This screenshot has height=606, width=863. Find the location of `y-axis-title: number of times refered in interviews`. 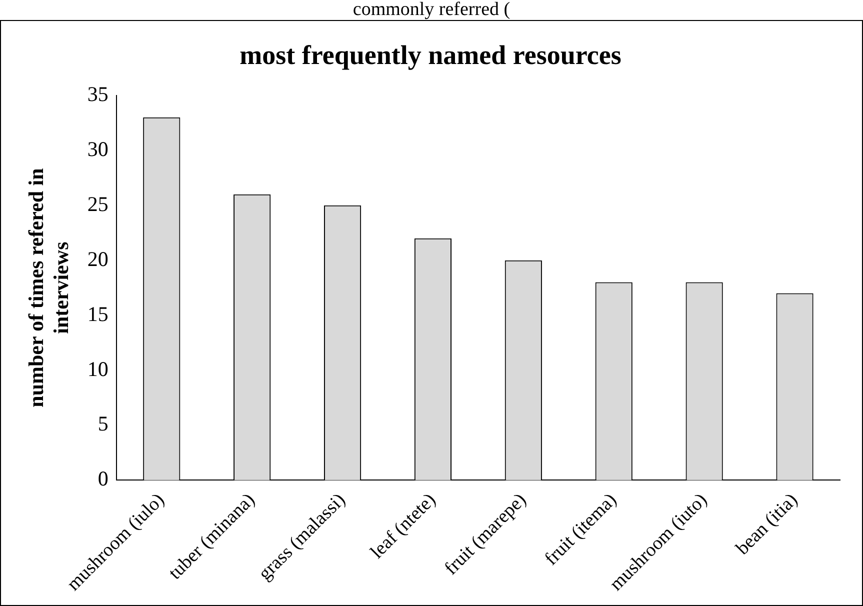

y-axis-title: number of times refered in interviews is located at coordinates (49, 288).